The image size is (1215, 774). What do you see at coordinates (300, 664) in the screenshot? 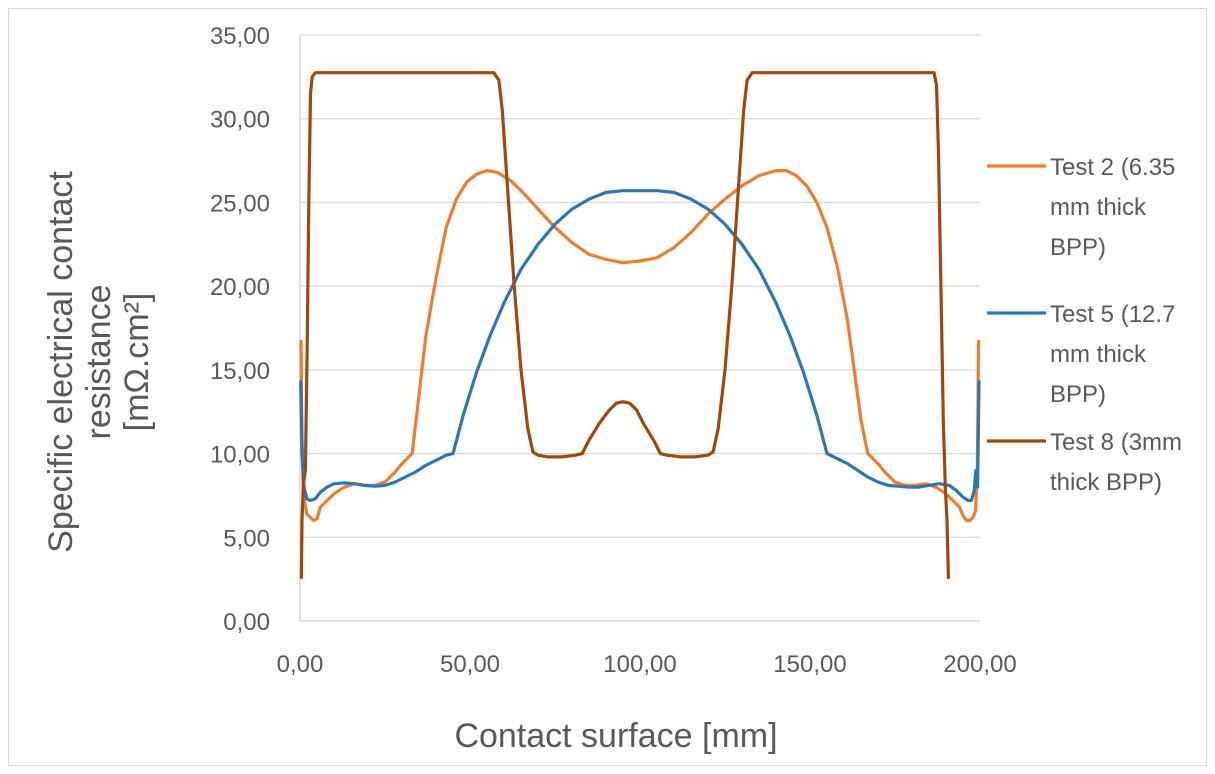
I see `x-tick-label: 0,00` at bounding box center [300, 664].